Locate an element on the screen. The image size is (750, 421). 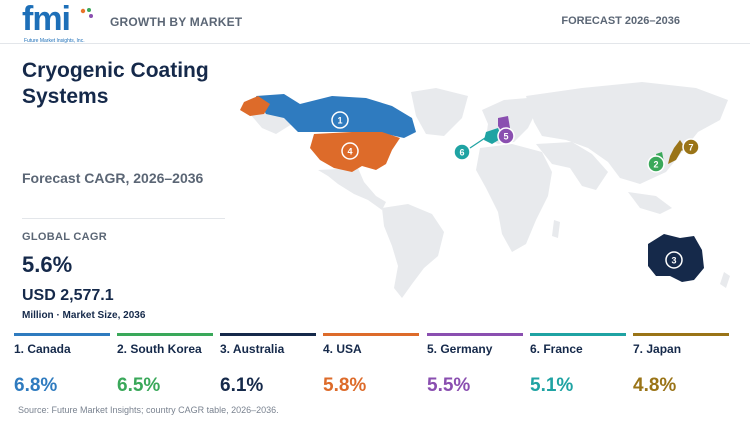
country-card-name: 4. USA is located at coordinates (342, 349).